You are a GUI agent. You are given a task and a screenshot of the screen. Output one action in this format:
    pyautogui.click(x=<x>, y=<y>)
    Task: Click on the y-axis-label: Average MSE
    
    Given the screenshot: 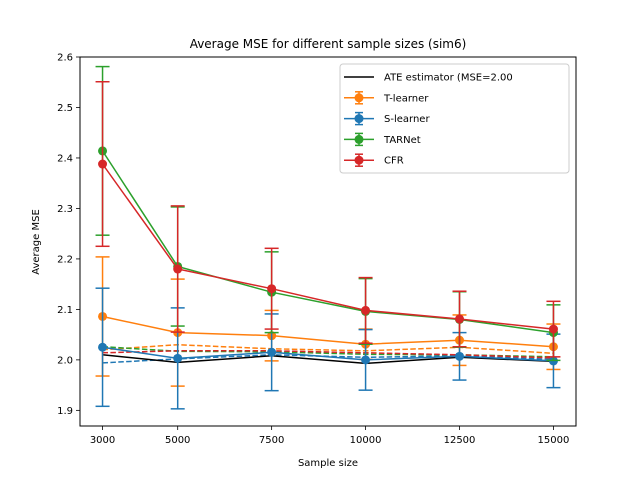 What is the action you would take?
    pyautogui.click(x=36, y=242)
    